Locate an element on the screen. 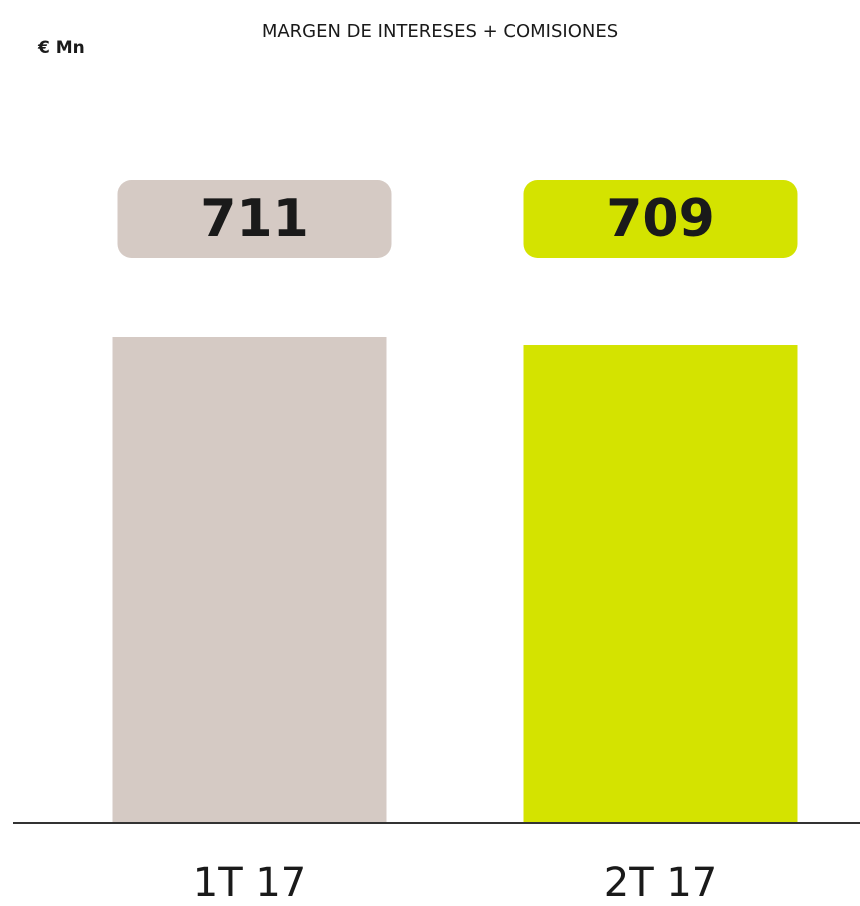 This screenshot has height=906, width=860. x-tick-label: 1T 17 is located at coordinates (250, 883).